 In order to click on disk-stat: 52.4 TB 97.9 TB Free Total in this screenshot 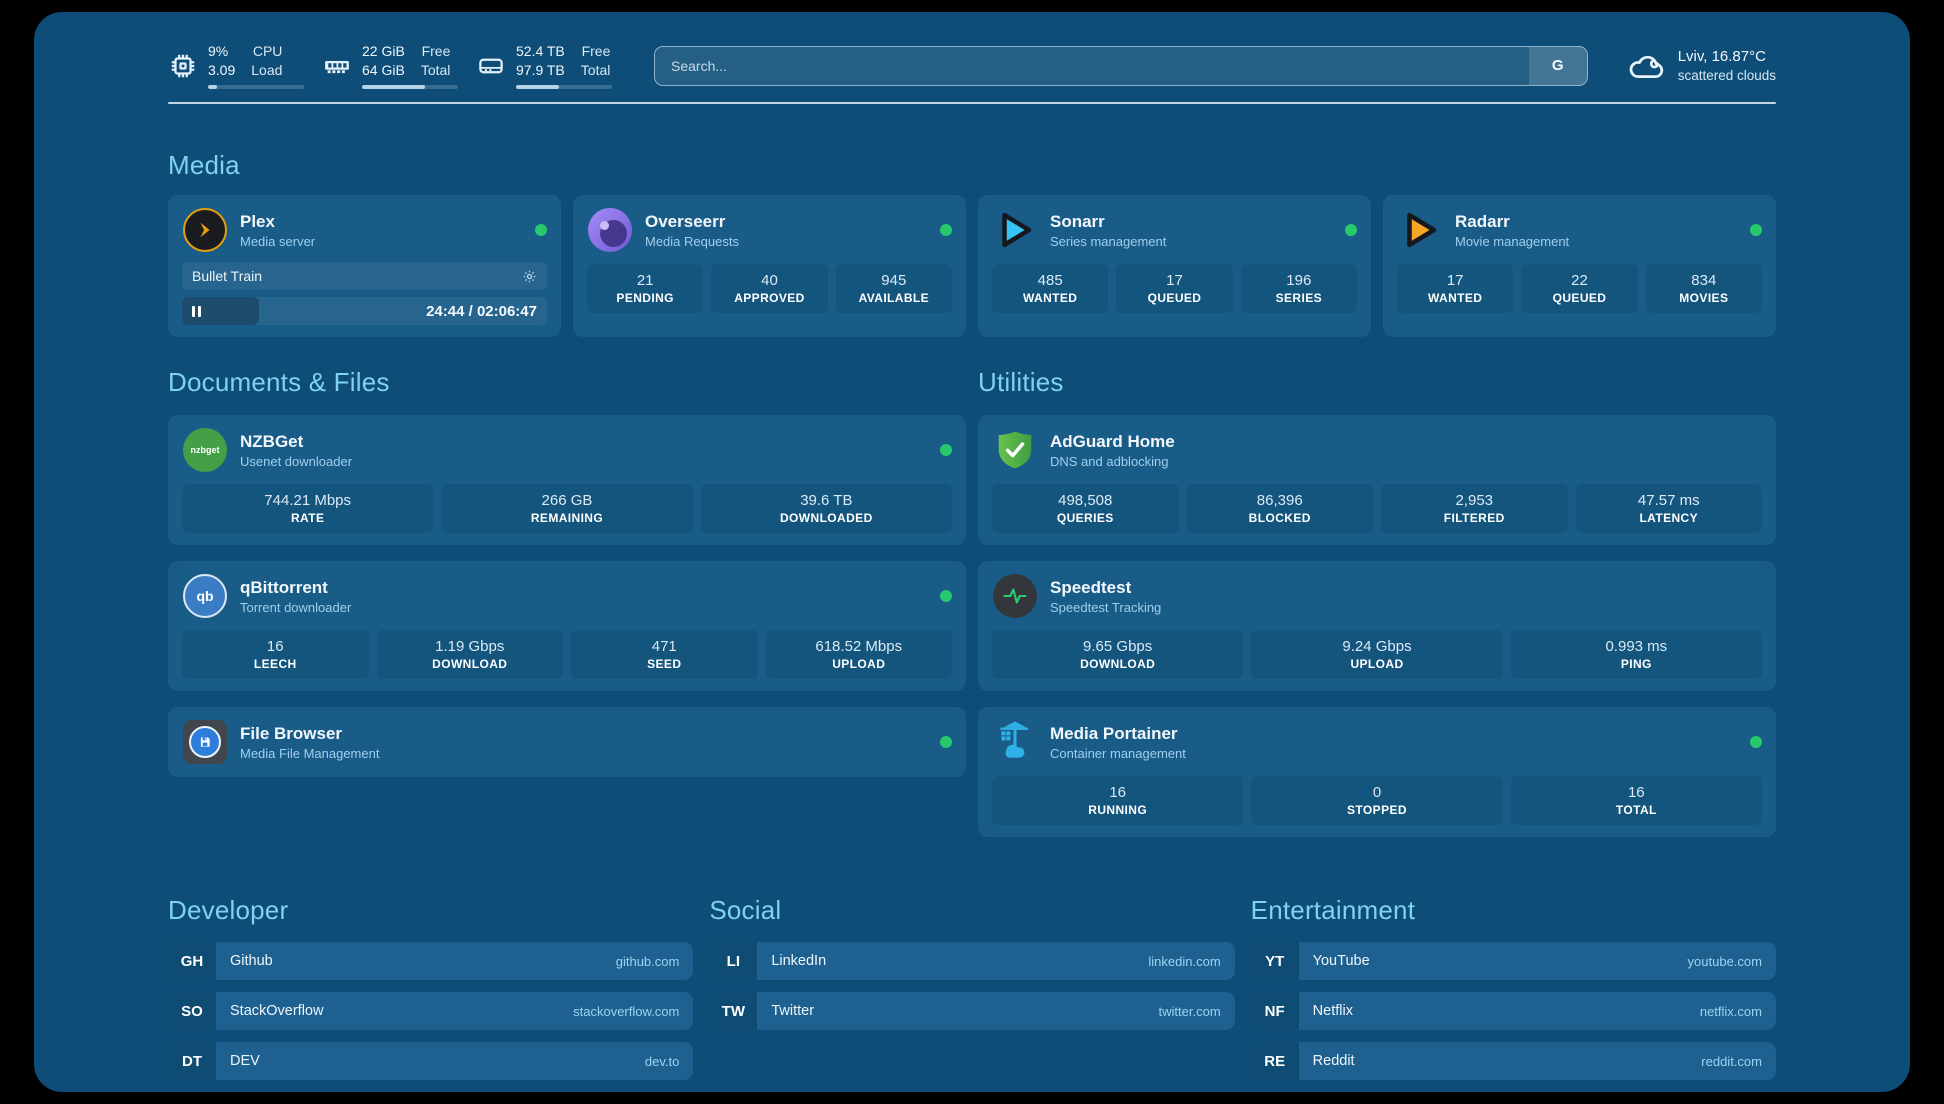, I will do `click(544, 65)`.